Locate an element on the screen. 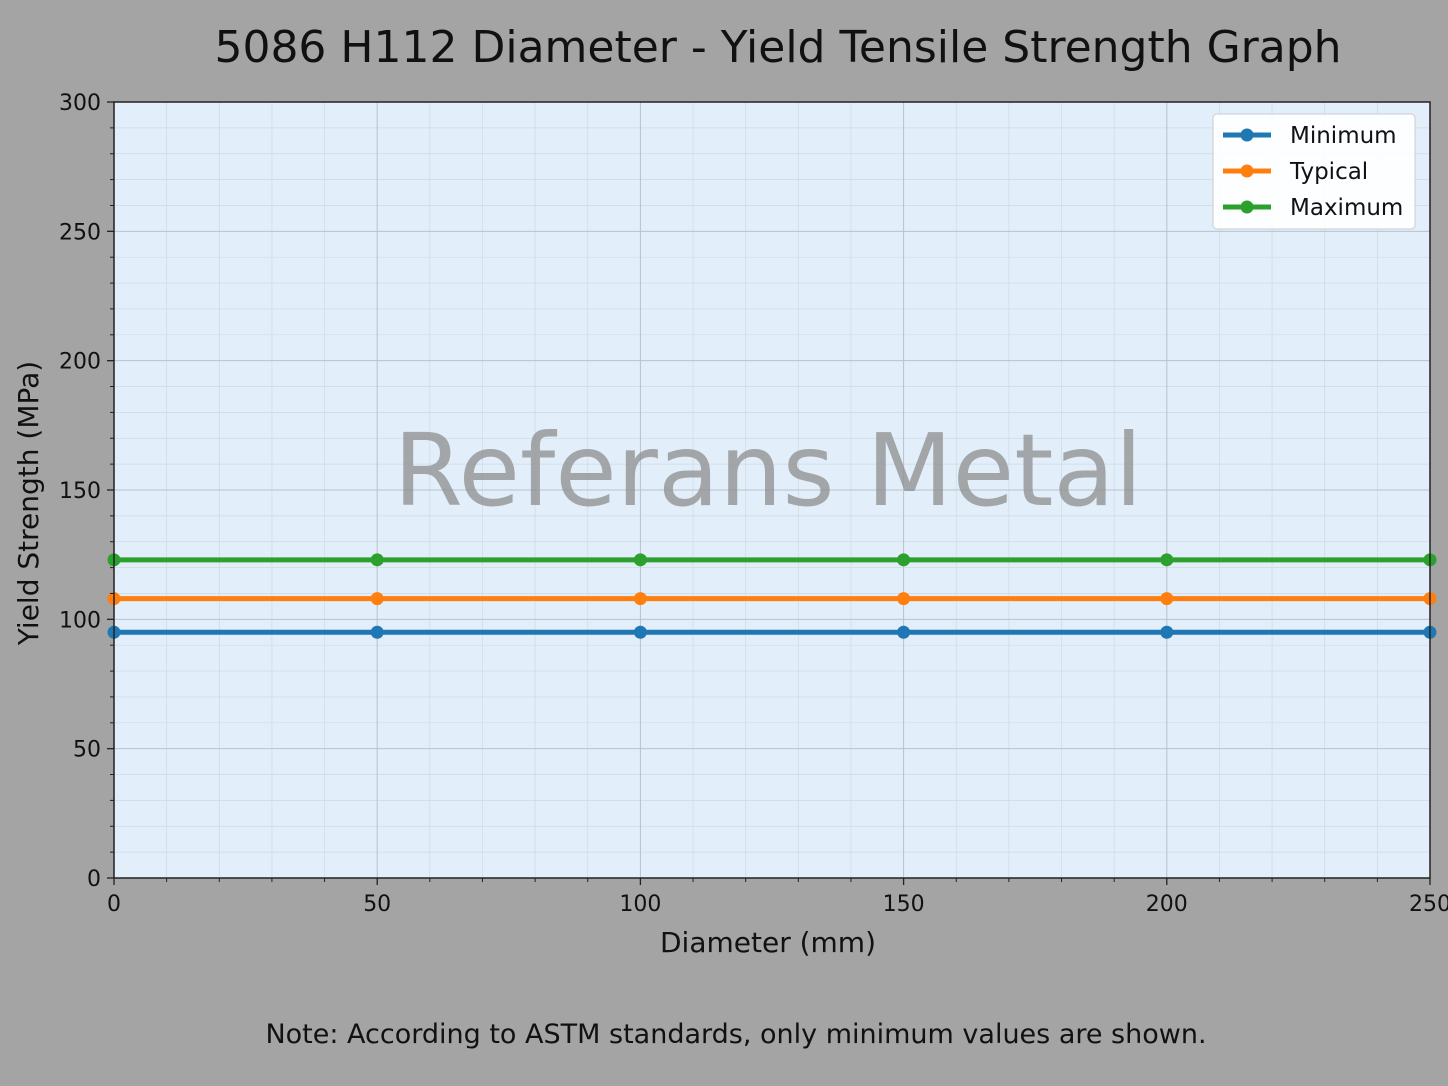 This screenshot has width=1448, height=1086. x-tick-label: 150 is located at coordinates (904, 904).